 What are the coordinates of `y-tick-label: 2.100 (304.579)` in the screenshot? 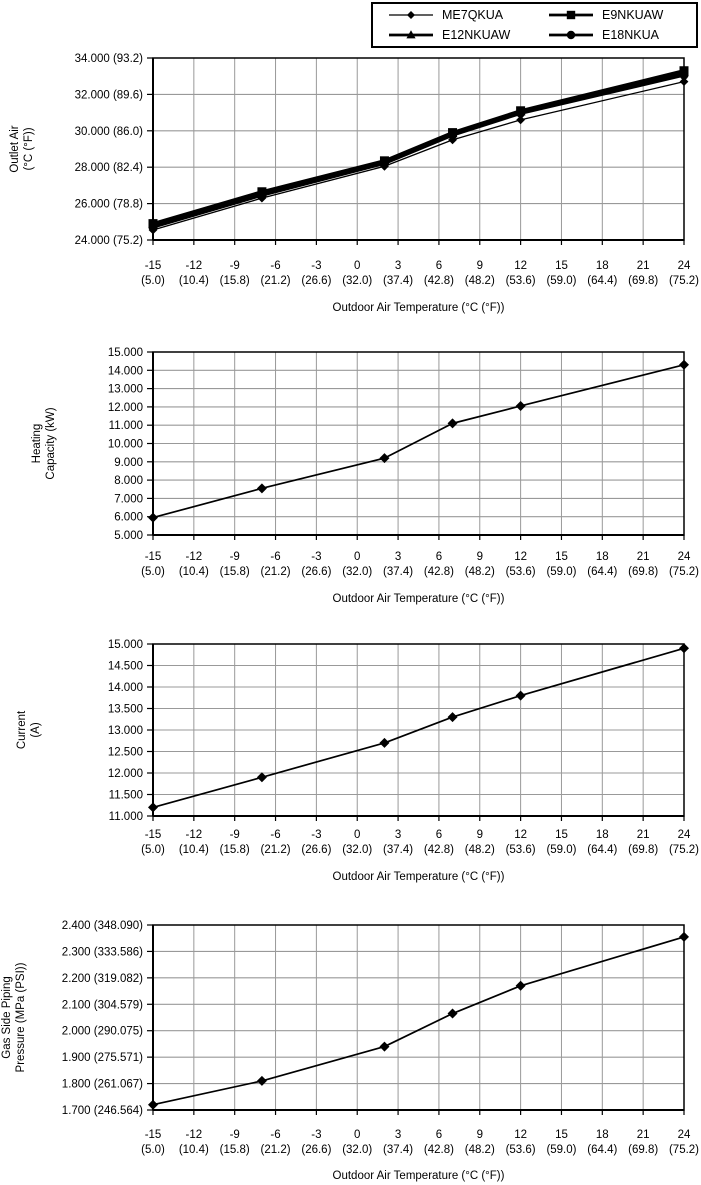 It's located at (102, 1005).